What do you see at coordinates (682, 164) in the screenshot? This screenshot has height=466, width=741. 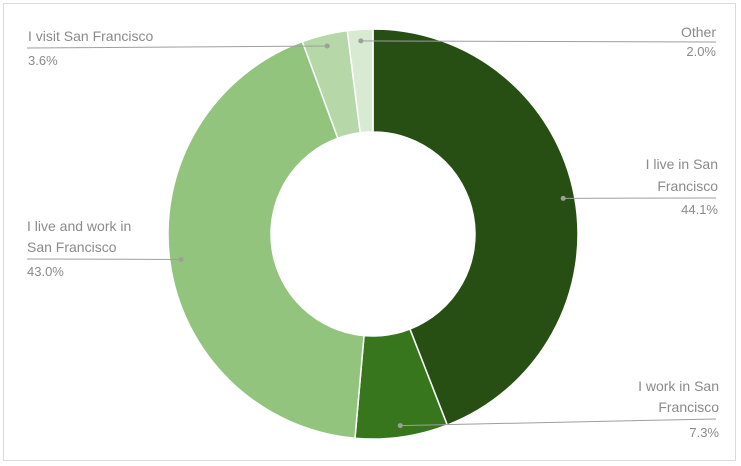 I see `slice-label-live-line1: I live in San` at bounding box center [682, 164].